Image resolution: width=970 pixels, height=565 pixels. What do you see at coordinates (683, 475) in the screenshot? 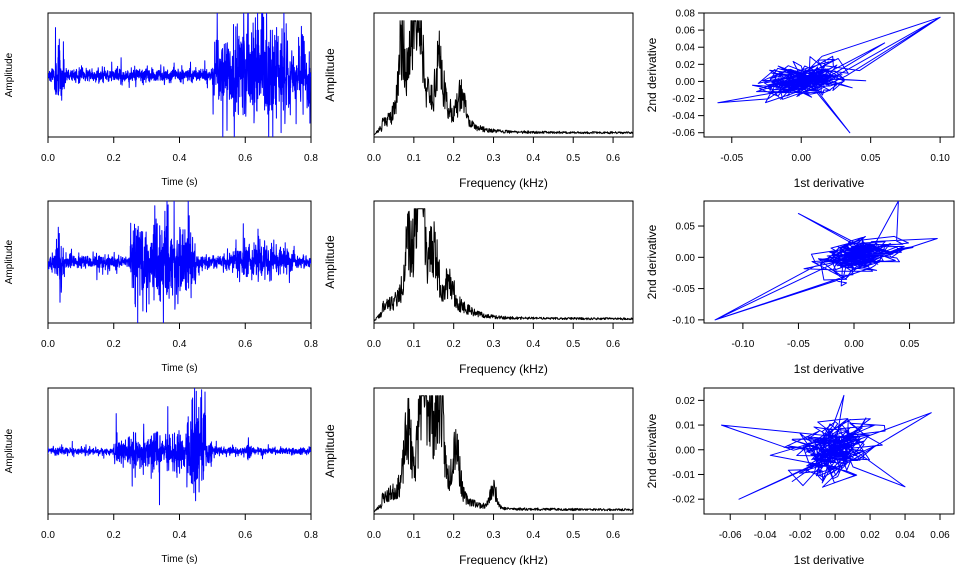
I see `y-tick-label: -0.01` at bounding box center [683, 475].